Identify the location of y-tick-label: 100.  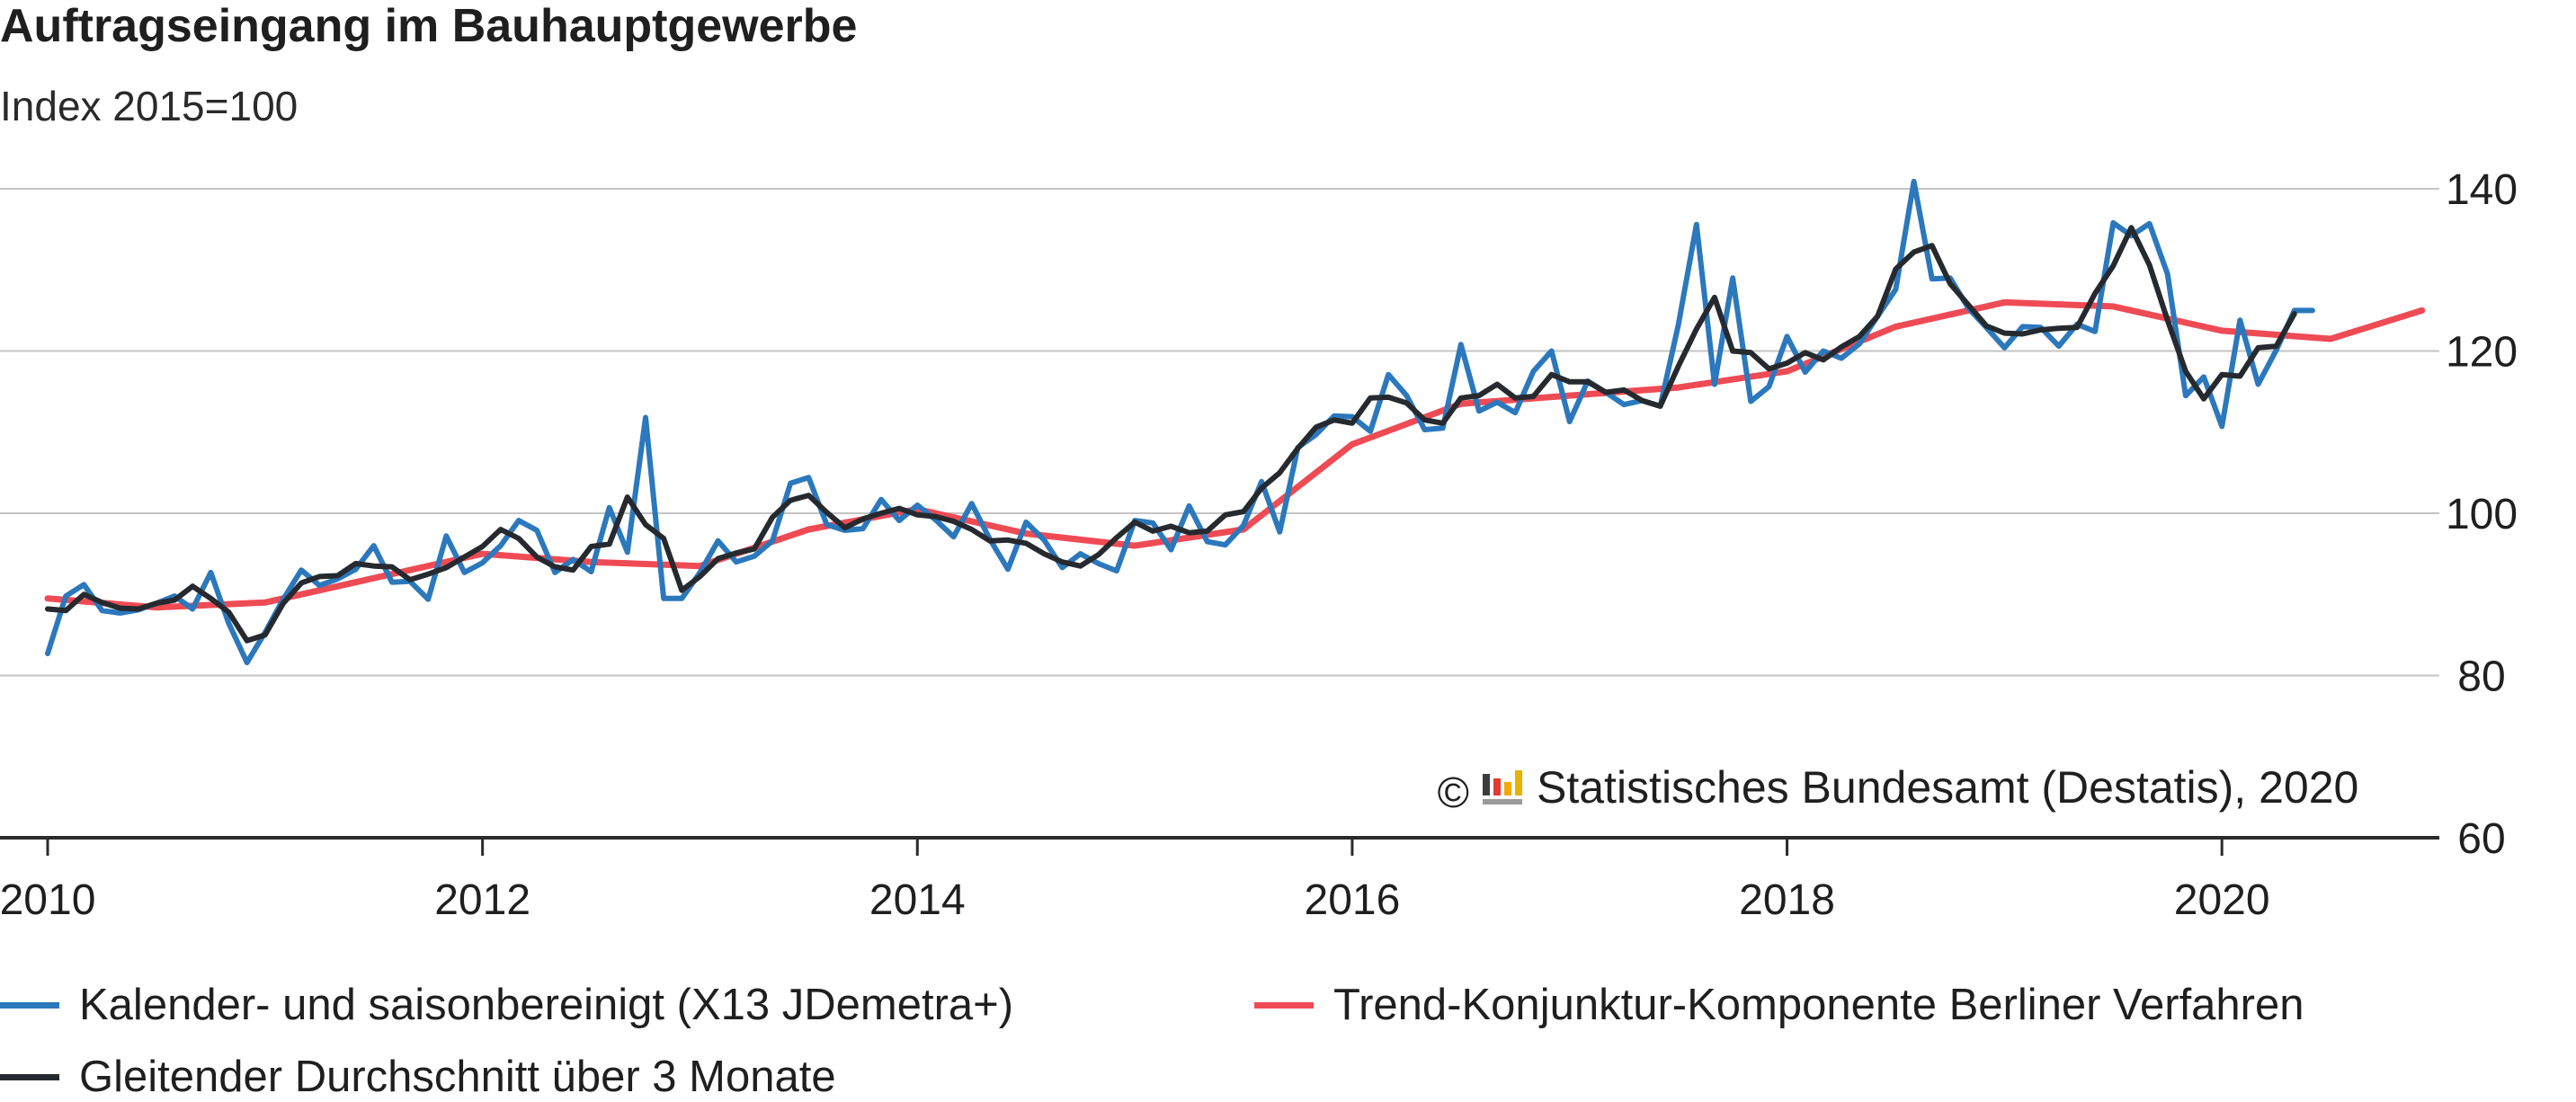
(2482, 514).